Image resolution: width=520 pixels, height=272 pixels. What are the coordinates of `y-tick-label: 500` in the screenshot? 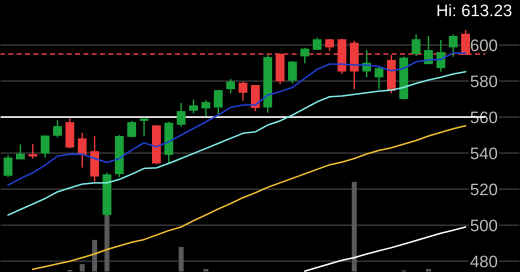 It's located at (484, 226).